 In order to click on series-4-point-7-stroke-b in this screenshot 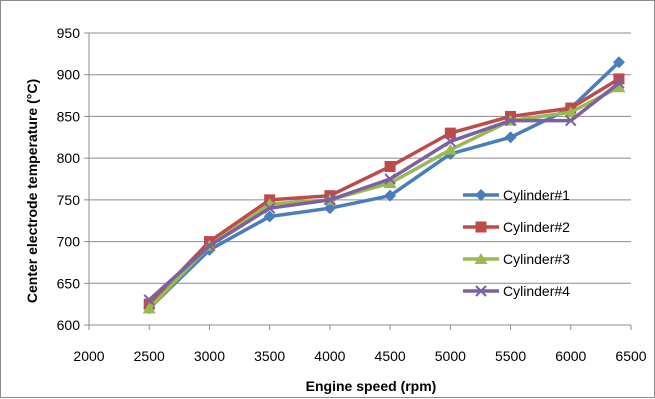, I will do `click(510, 120)`.